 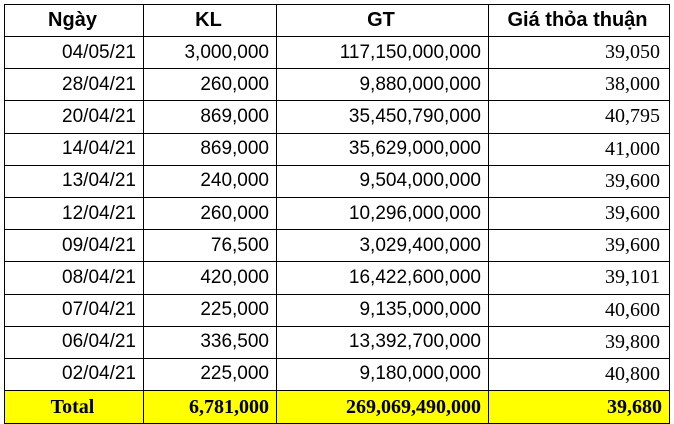 What do you see at coordinates (382, 20) in the screenshot?
I see `header-value: GT` at bounding box center [382, 20].